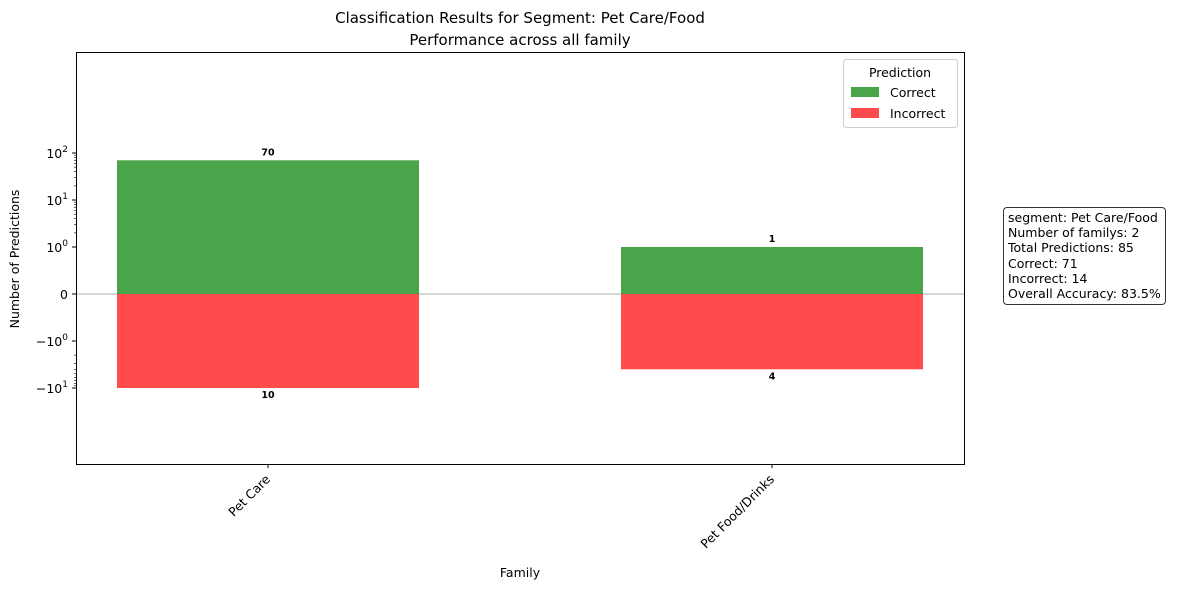  What do you see at coordinates (1071, 248) in the screenshot?
I see `stats-line: Total Predictions: 85` at bounding box center [1071, 248].